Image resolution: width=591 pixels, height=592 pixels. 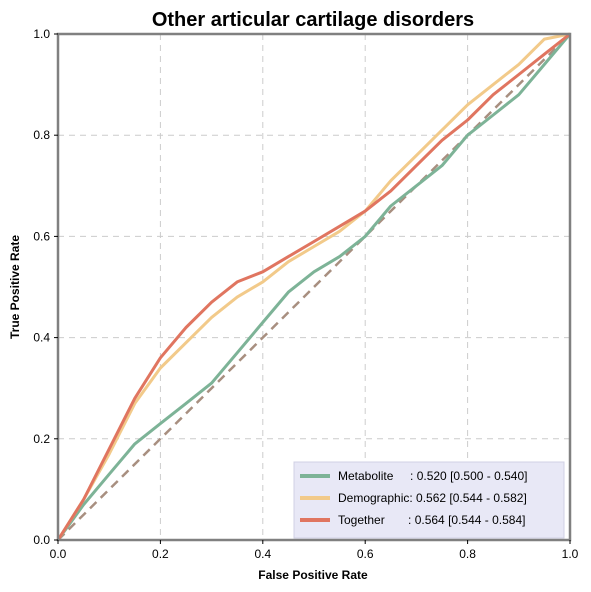 I want to click on legend-box, so click(x=429, y=500).